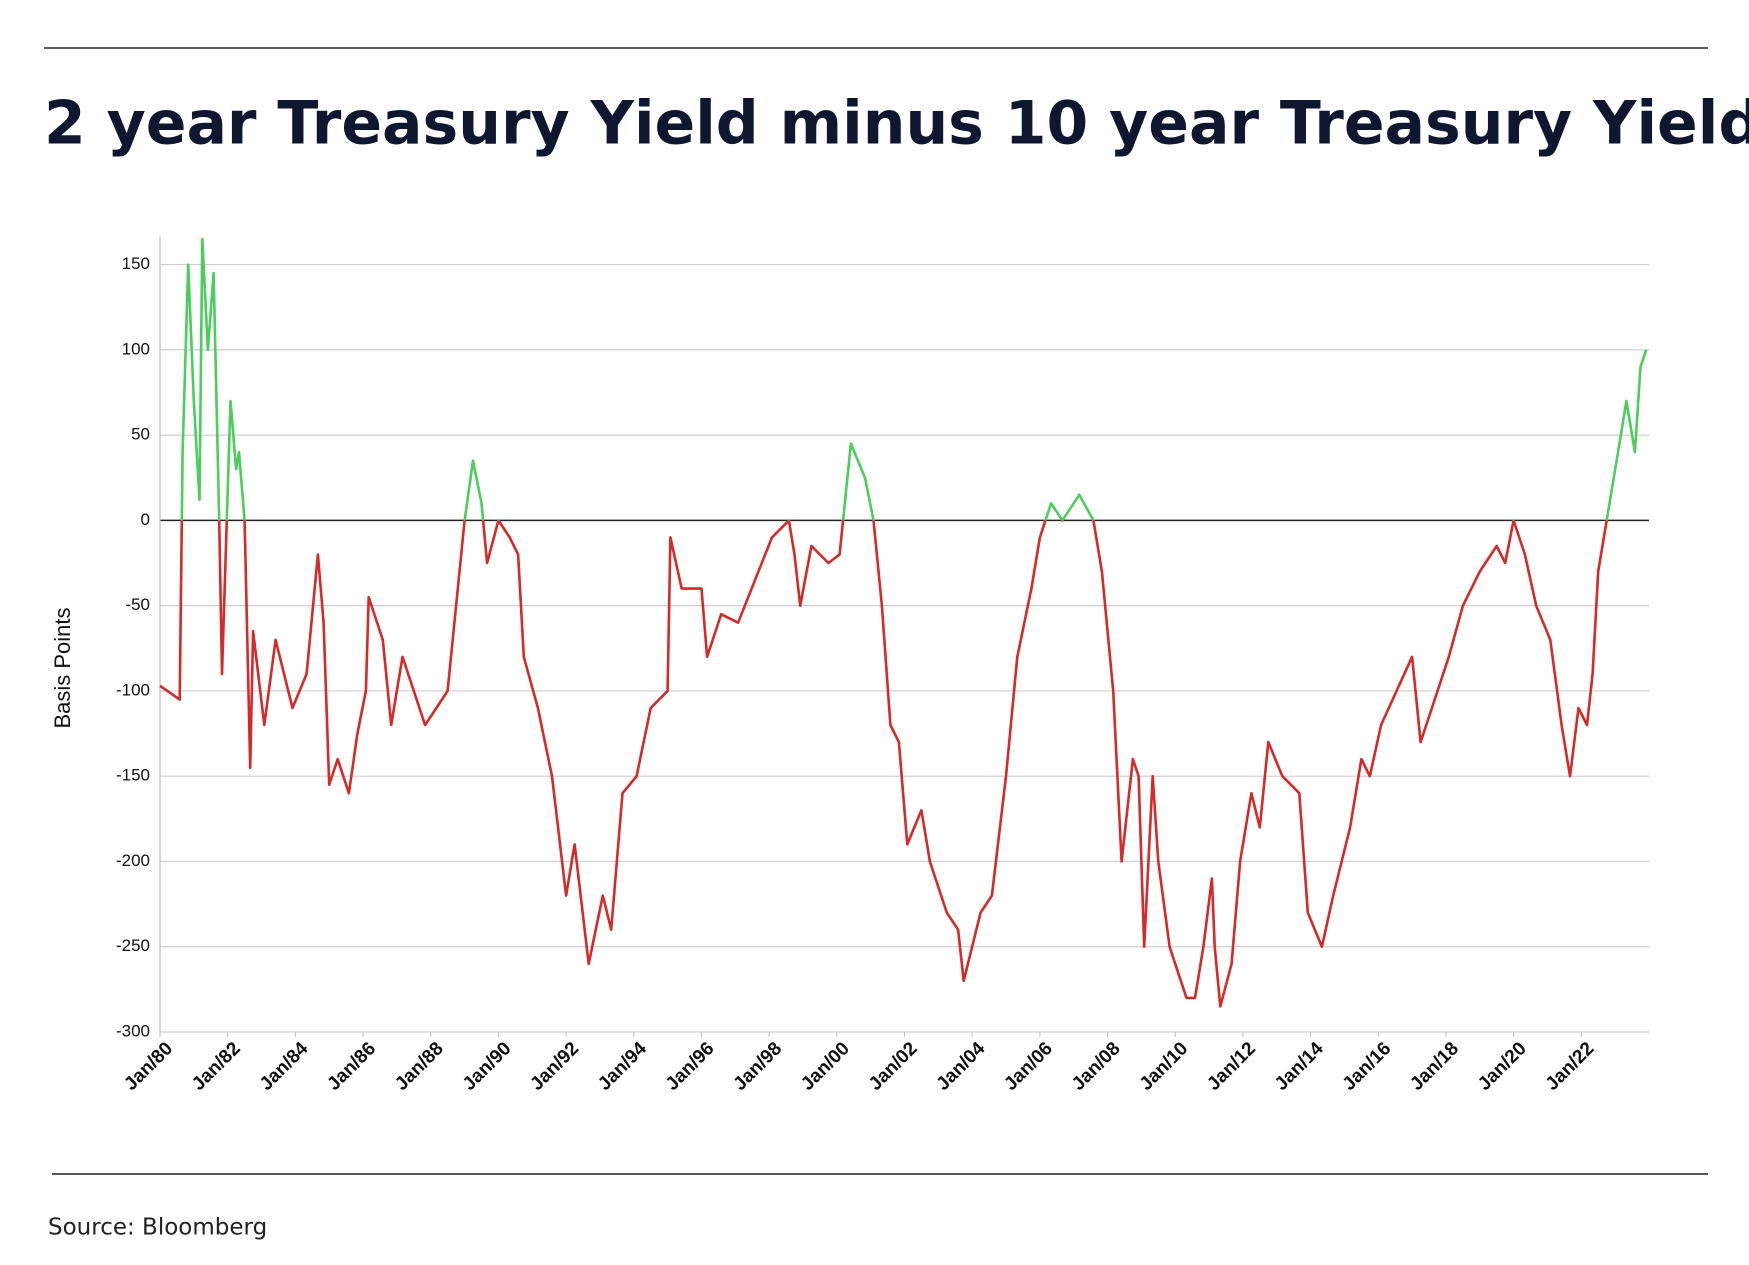 The image size is (1749, 1265). Describe the element at coordinates (133, 860) in the screenshot. I see `y-tick-label: -200` at that location.